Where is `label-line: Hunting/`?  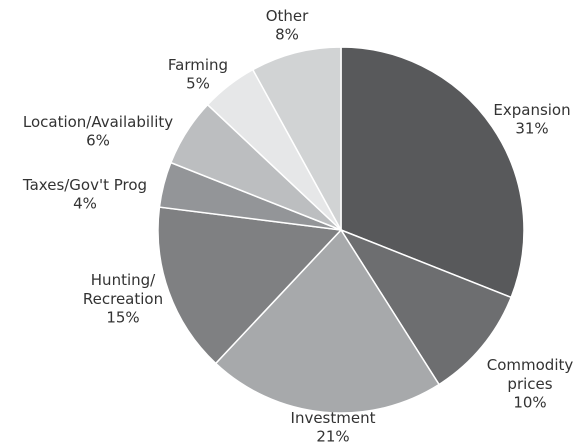
label-line: Hunting/ is located at coordinates (123, 280).